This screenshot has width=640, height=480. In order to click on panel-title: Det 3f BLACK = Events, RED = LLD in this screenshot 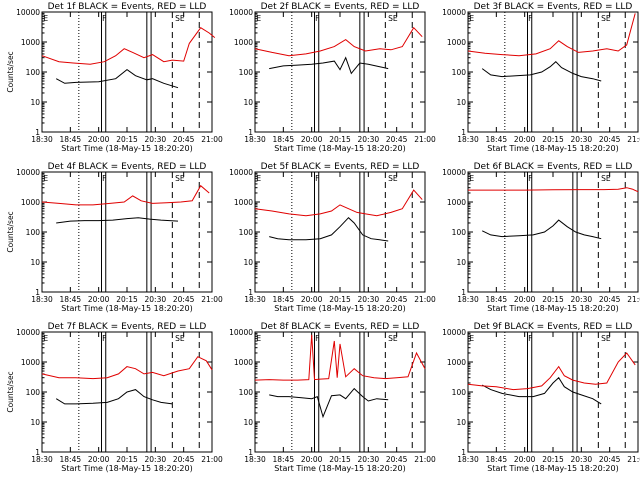, I will do `click(553, 7)`.